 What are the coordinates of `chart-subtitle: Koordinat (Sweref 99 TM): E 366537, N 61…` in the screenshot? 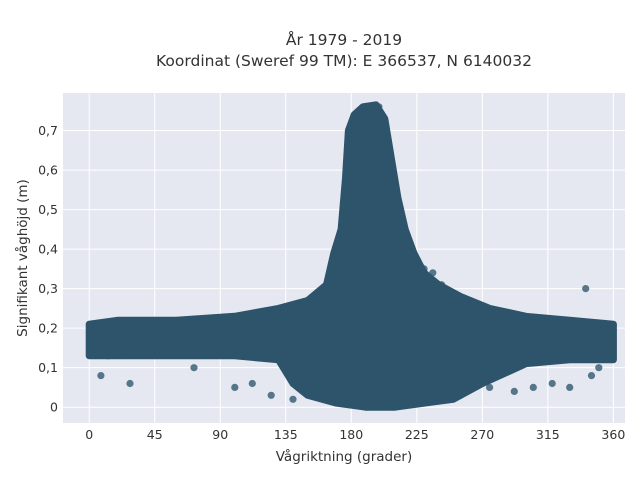 It's located at (344, 61).